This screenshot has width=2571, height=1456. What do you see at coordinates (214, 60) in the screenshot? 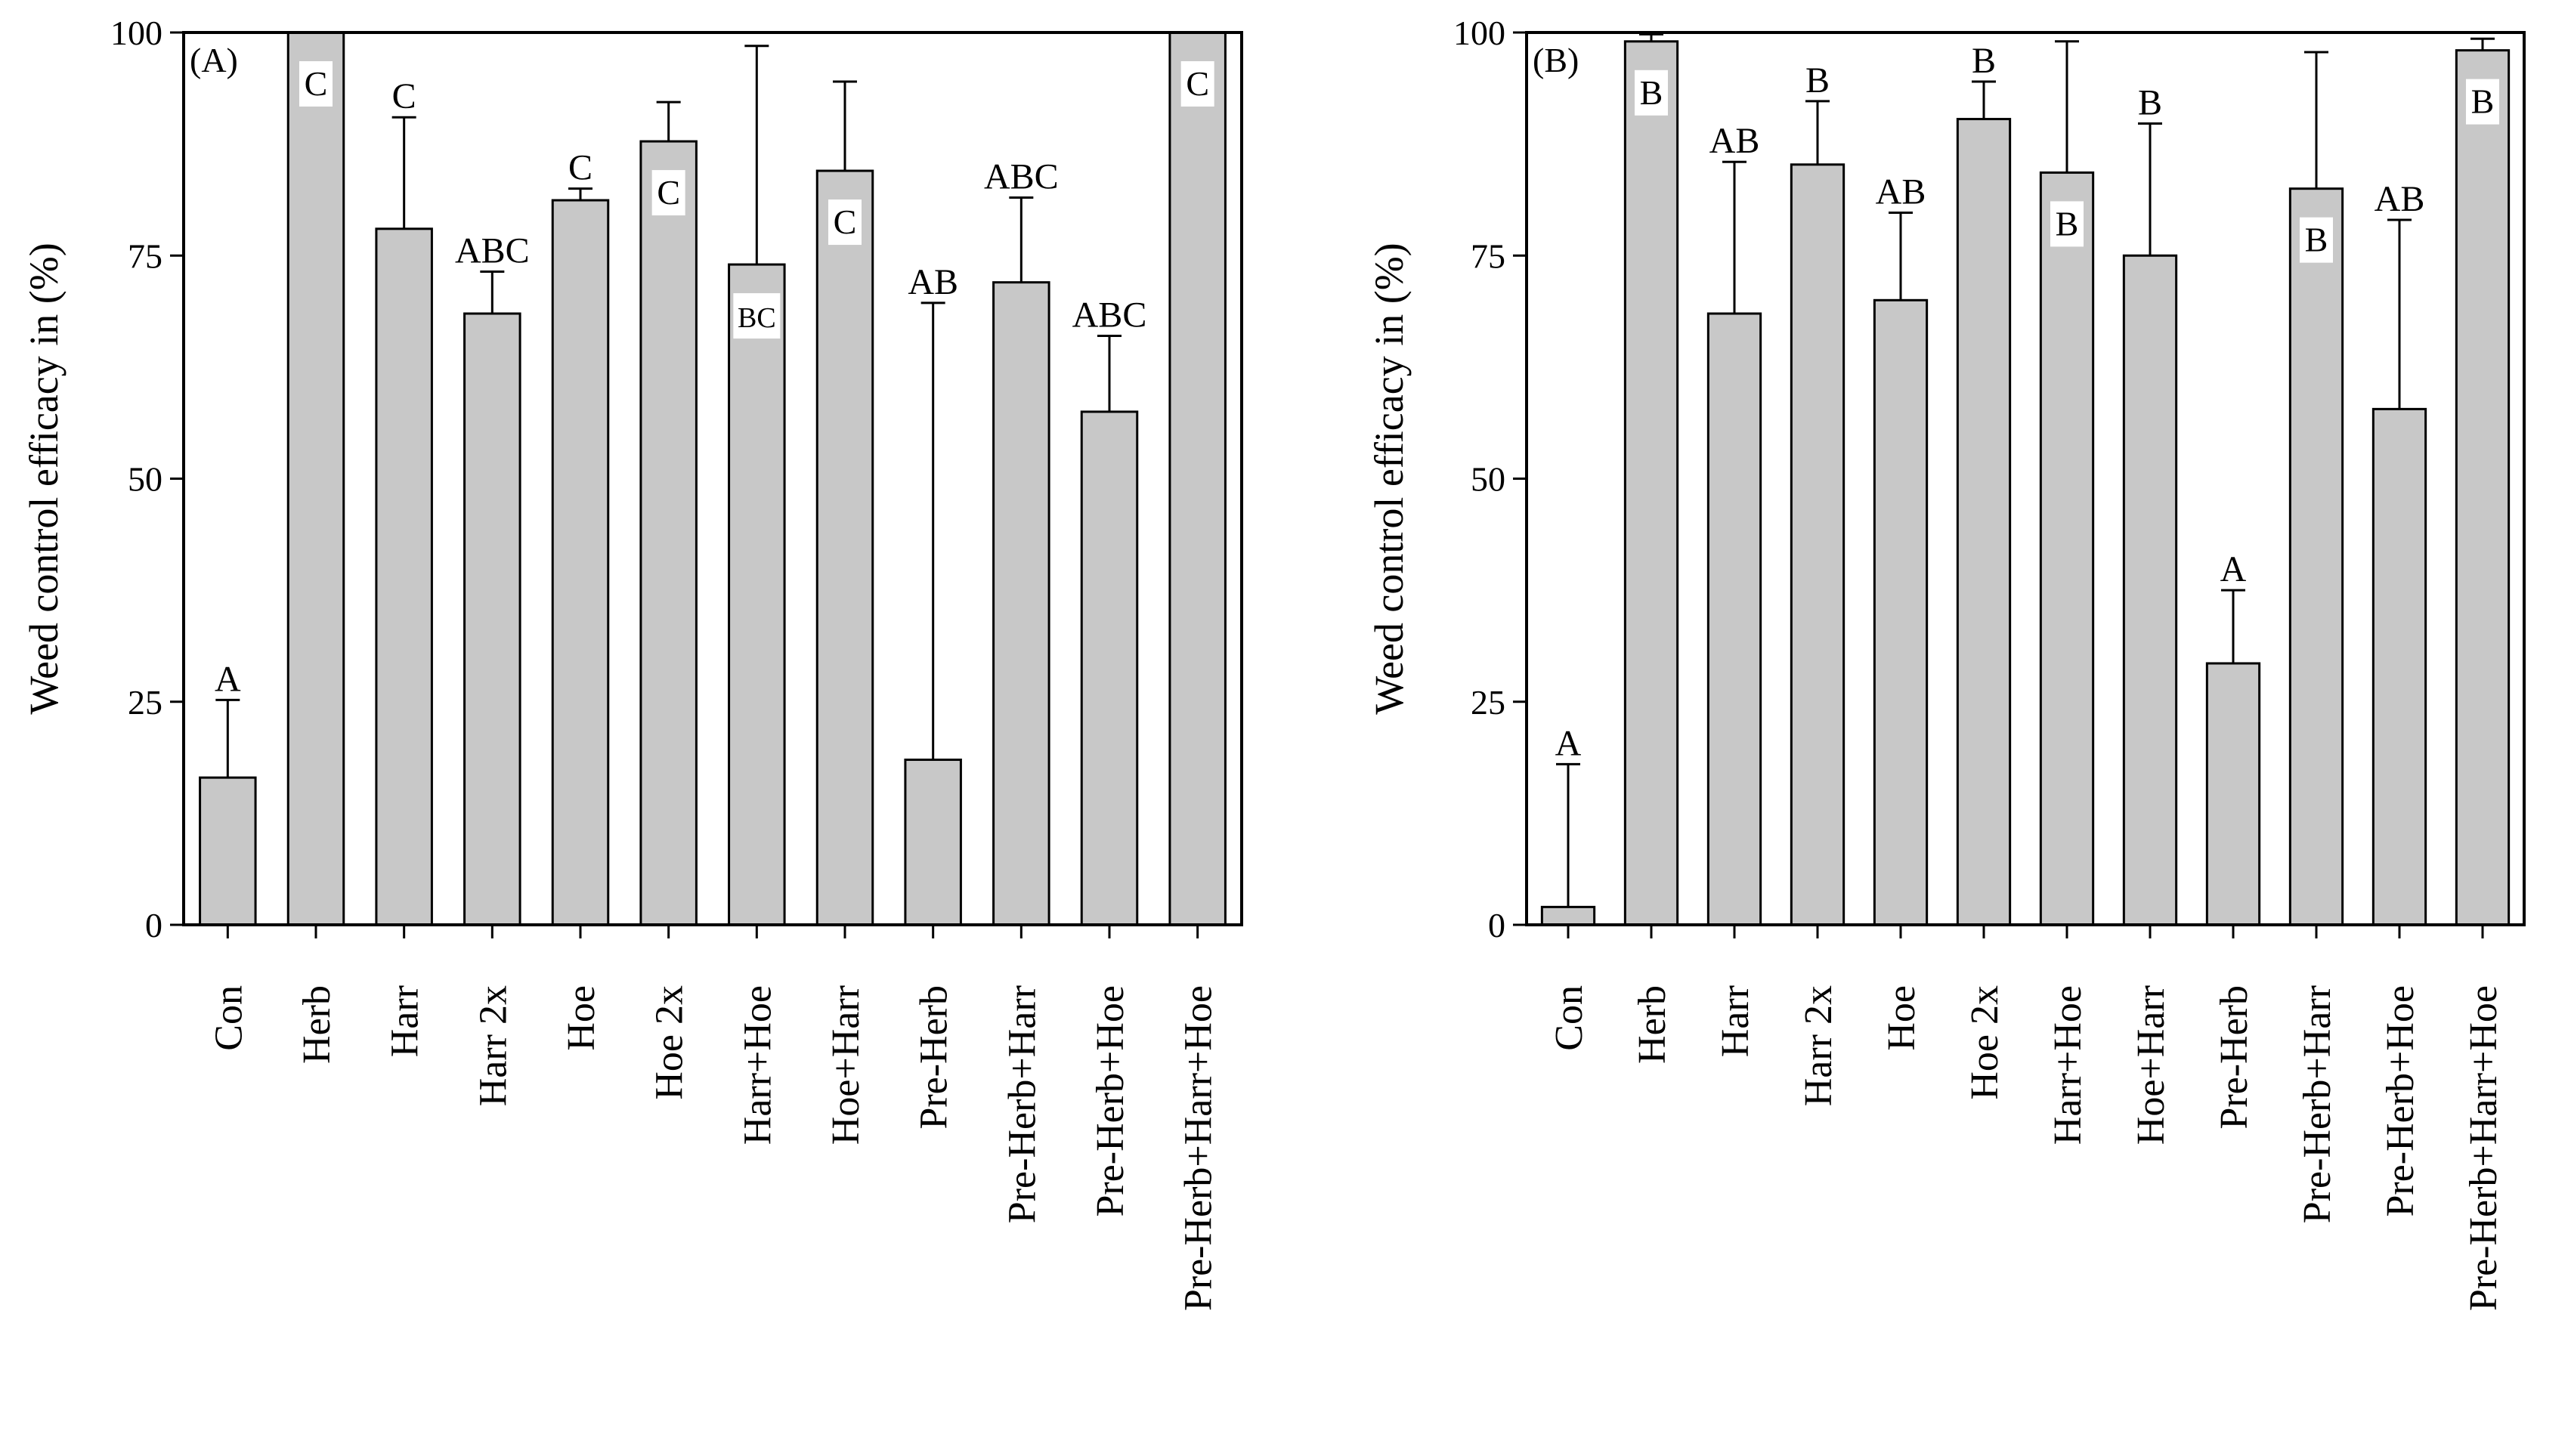
I see `panel-label: (A)` at bounding box center [214, 60].